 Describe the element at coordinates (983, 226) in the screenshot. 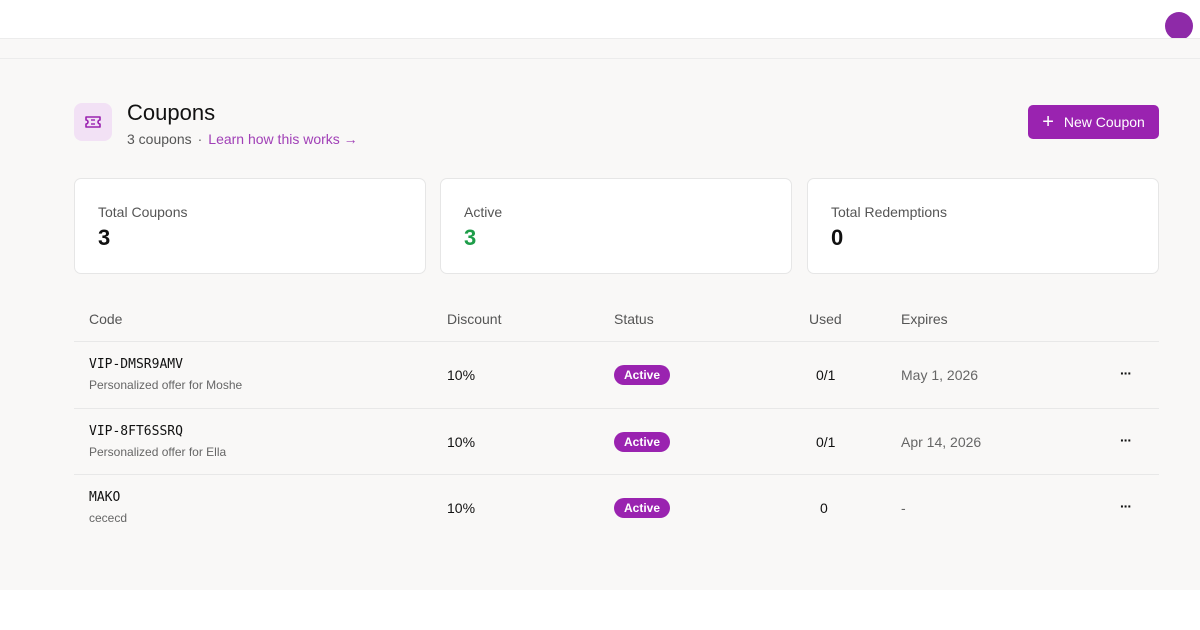

I see `stat-card-total-redemptions: Total Redemptions 0` at that location.